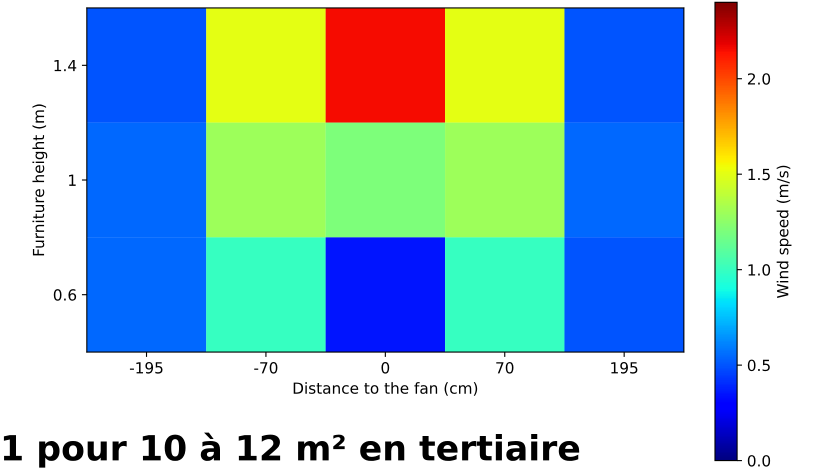 The width and height of the screenshot is (819, 470). Describe the element at coordinates (292, 450) in the screenshot. I see `text: 1 pour 10 à 12 m² en tertiaire` at that location.